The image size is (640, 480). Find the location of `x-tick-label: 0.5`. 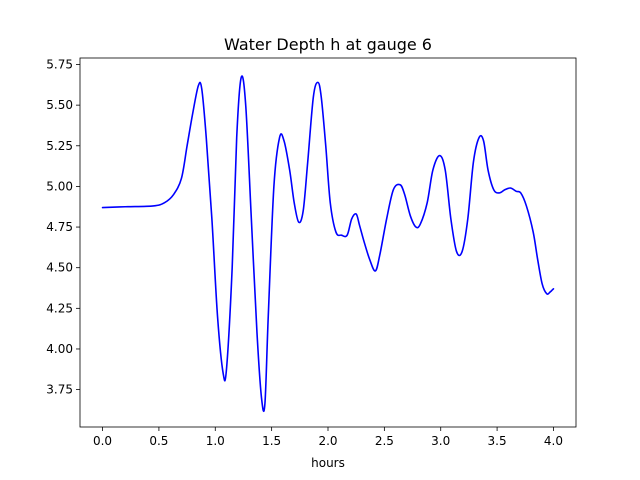

x-tick-label: 0.5 is located at coordinates (158, 441).